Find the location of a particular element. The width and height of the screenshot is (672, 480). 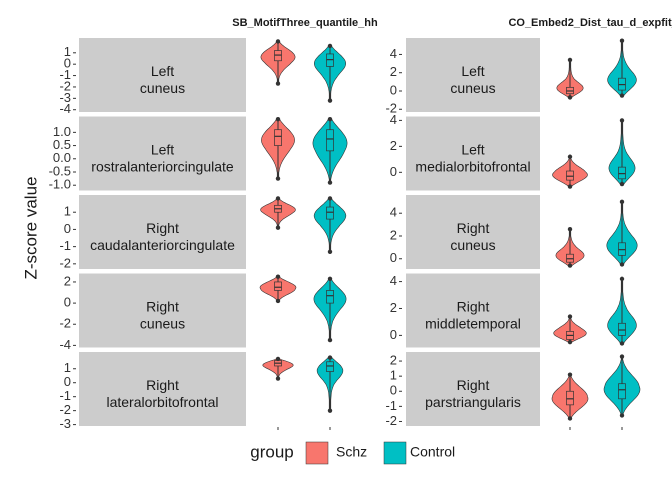

y-tick-label: -3 is located at coordinates (65, 423).